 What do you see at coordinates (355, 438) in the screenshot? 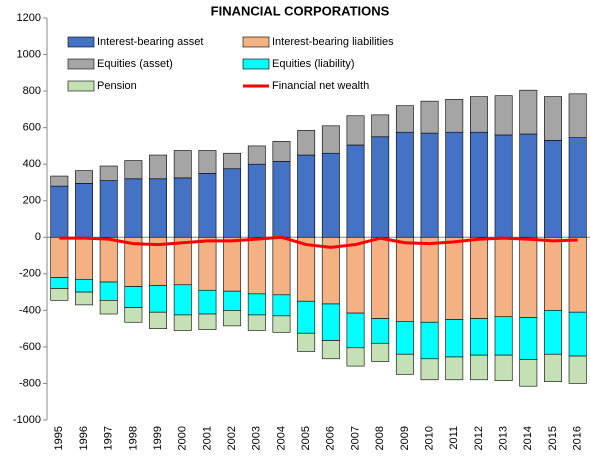
I see `x-tick-label: 2007` at bounding box center [355, 438].